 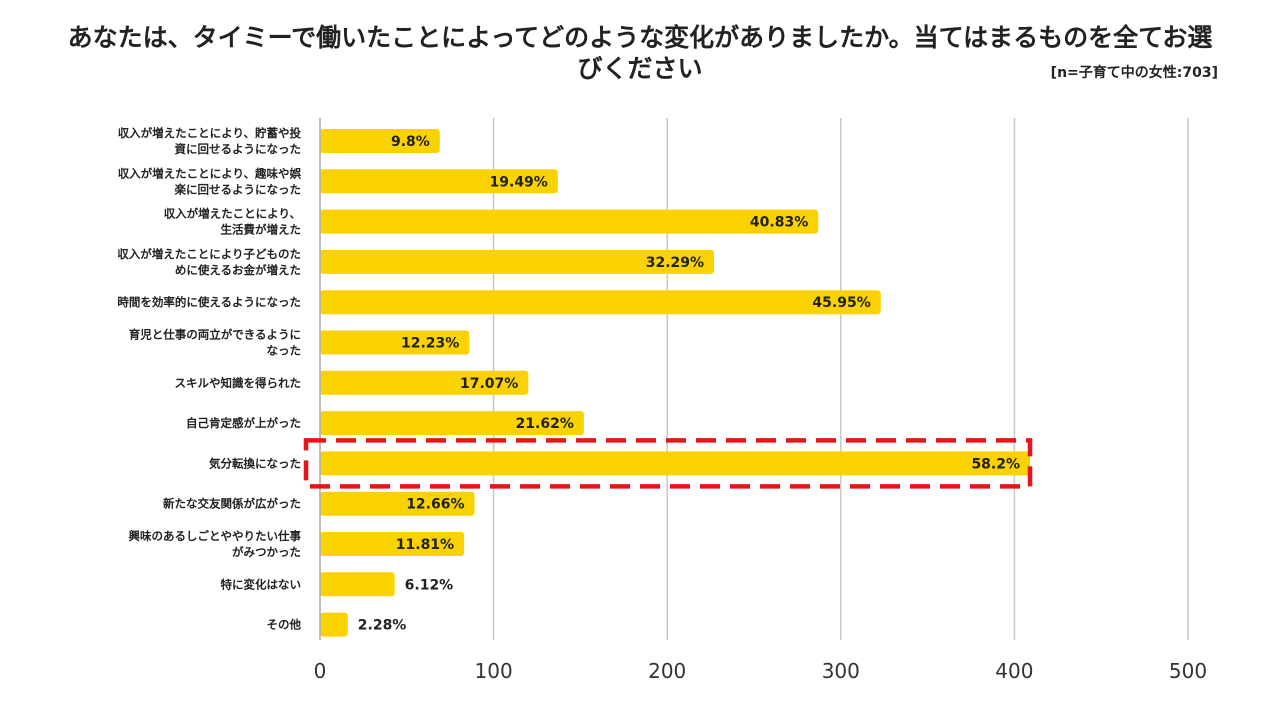 What do you see at coordinates (1188, 671) in the screenshot?
I see `x-tick-label: 500` at bounding box center [1188, 671].